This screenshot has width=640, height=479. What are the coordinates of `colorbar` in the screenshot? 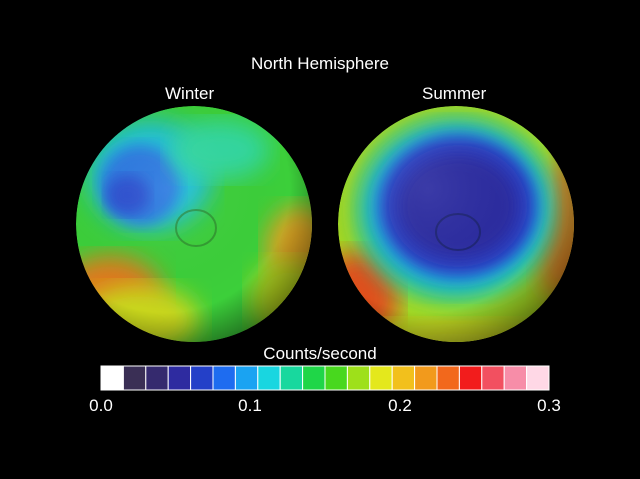 It's located at (325, 378).